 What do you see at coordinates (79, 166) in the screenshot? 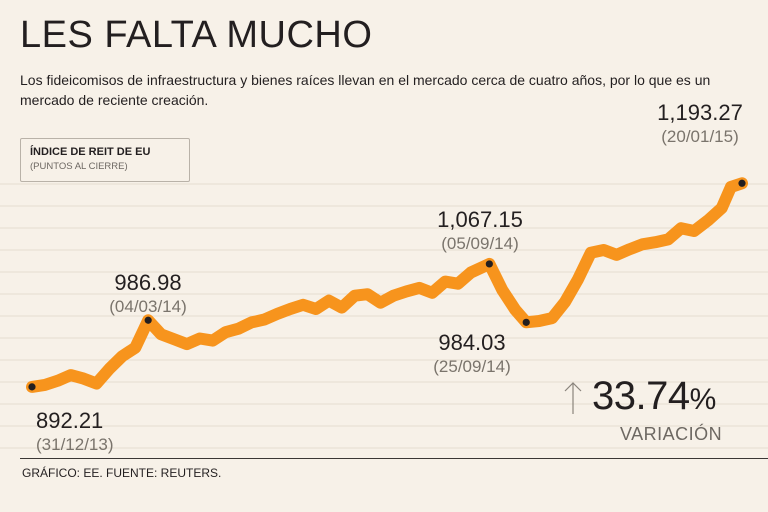
I see `legend-subtitle: (PUNTOS AL CIERRE)` at bounding box center [79, 166].